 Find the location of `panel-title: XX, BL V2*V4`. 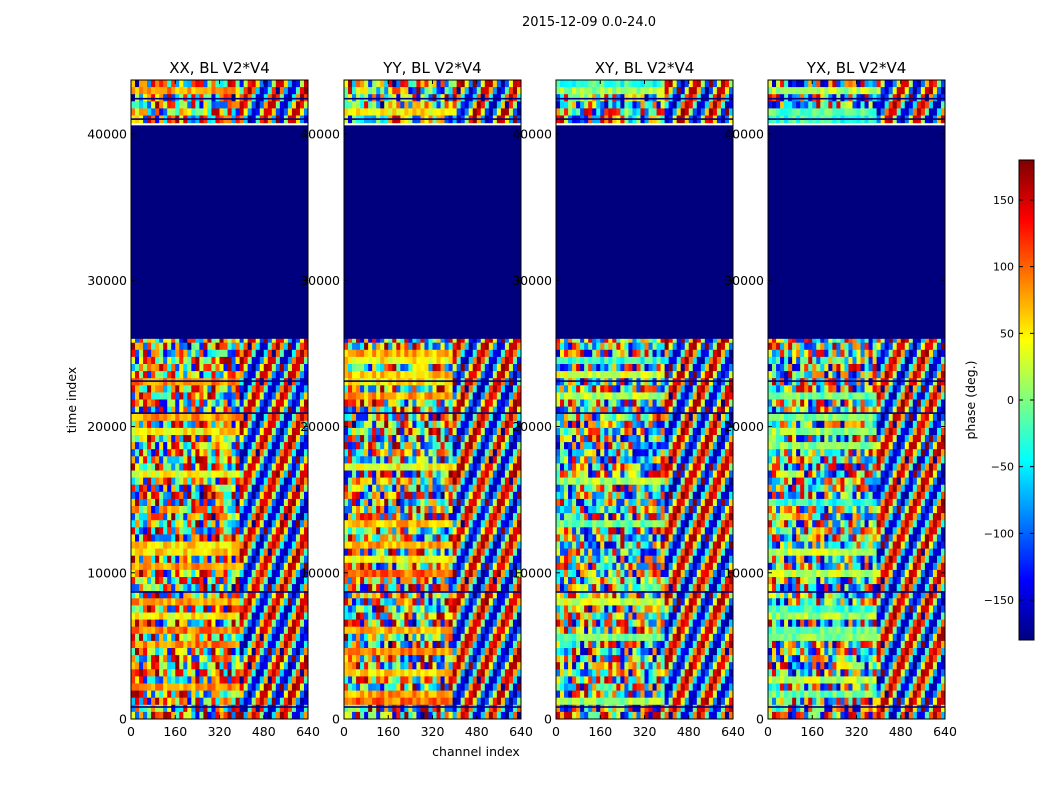

panel-title: XX, BL V2*V4 is located at coordinates (219, 68).